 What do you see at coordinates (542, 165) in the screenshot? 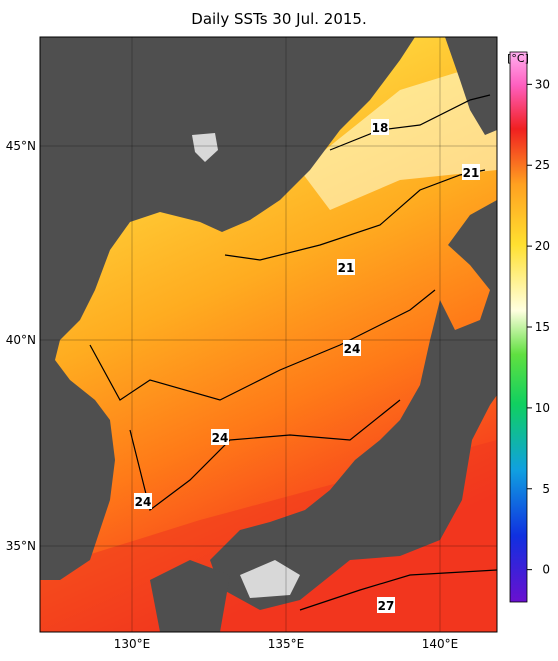
I see `colorbar-tick-label: 25` at bounding box center [542, 165].